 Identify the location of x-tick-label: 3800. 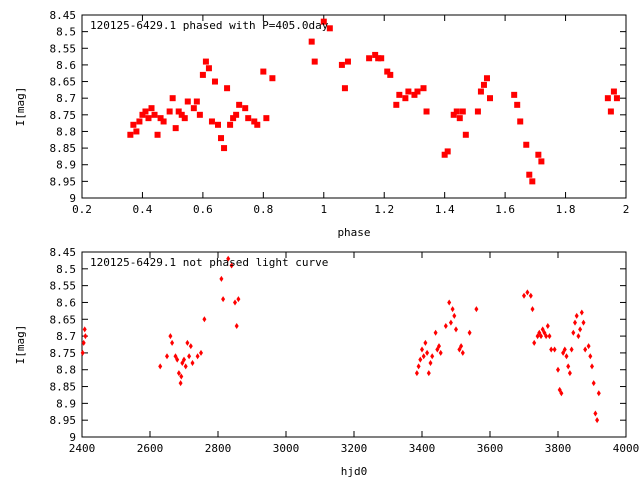
(558, 448).